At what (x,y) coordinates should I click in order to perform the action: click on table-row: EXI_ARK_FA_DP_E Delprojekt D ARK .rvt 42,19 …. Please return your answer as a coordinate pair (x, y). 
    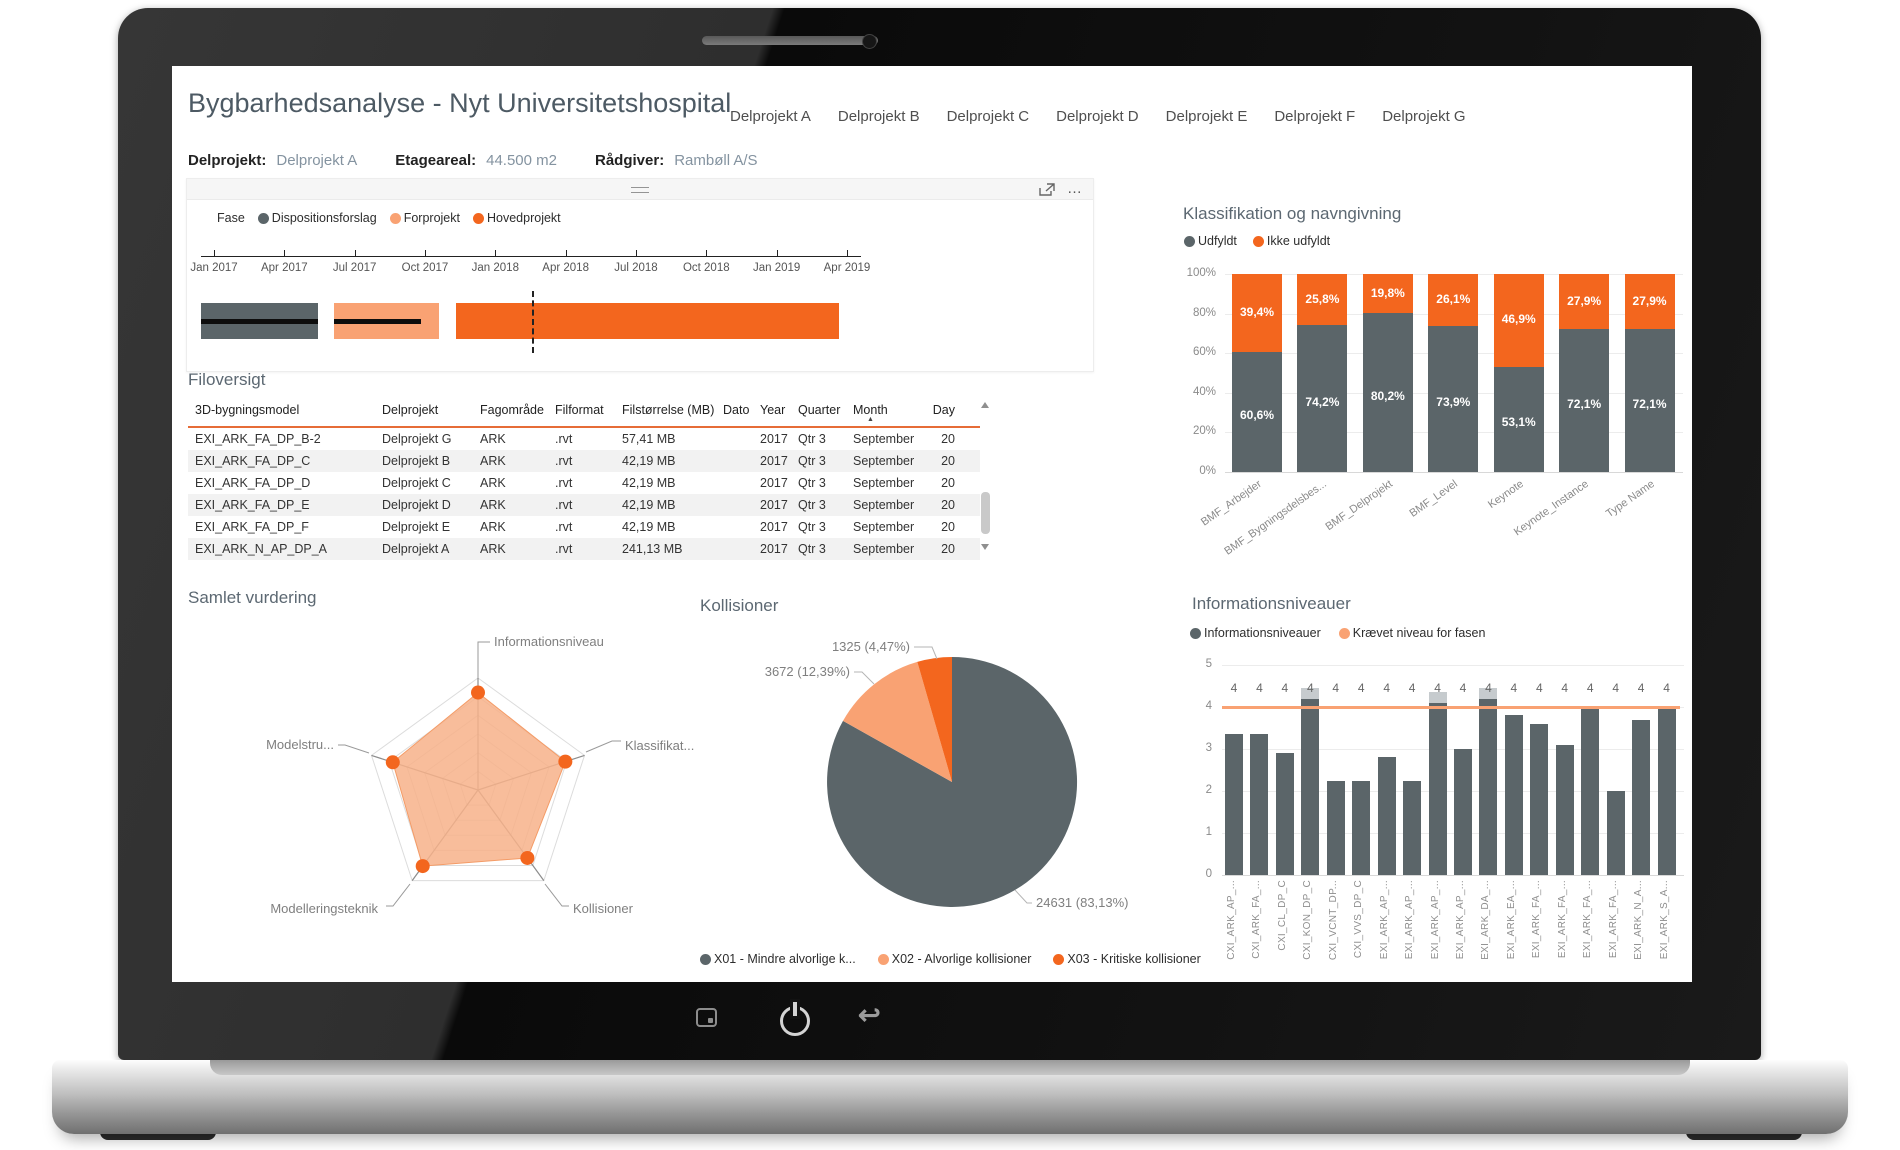
    Looking at the image, I should click on (584, 505).